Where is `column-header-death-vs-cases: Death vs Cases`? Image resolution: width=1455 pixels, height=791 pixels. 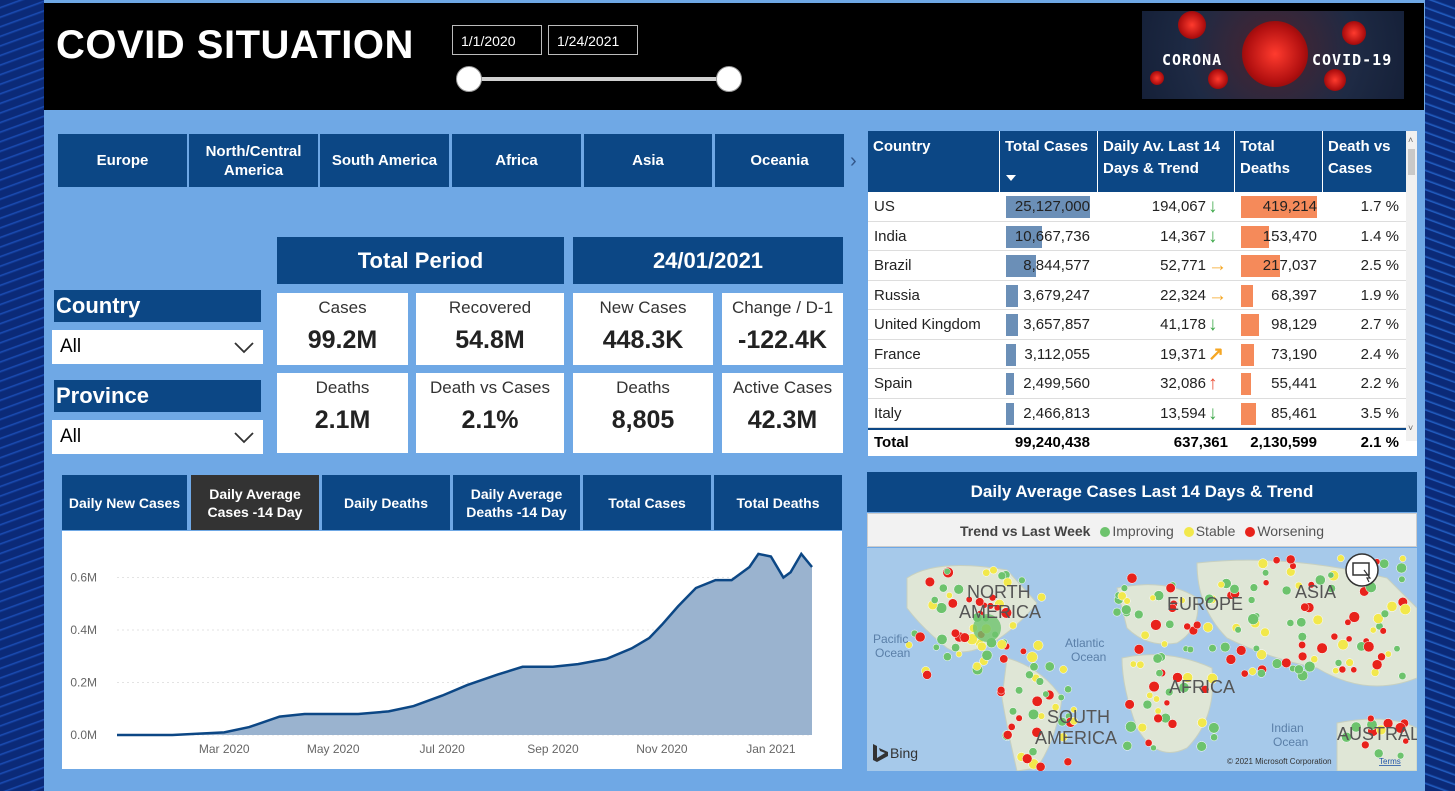
column-header-death-vs-cases: Death vs Cases is located at coordinates (1359, 157).